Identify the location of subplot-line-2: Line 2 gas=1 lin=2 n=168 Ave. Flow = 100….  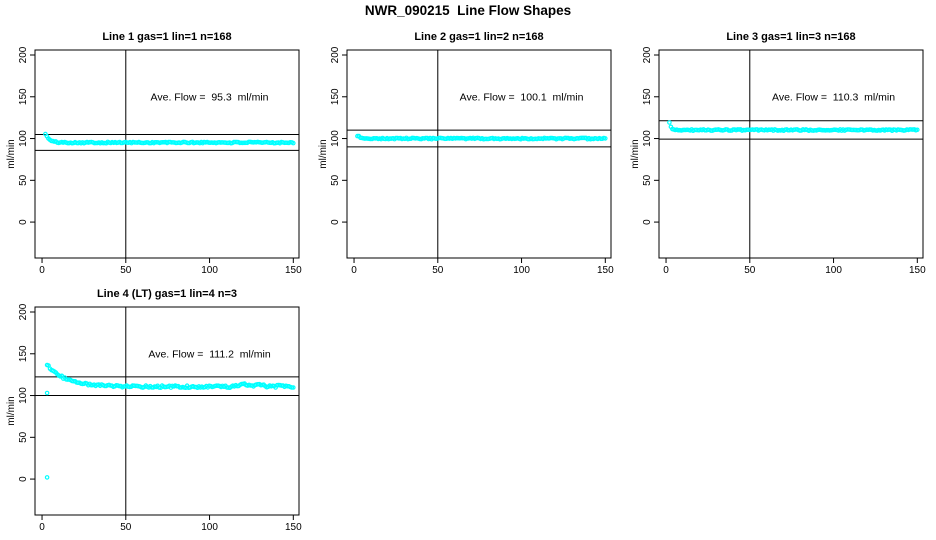
(466, 153).